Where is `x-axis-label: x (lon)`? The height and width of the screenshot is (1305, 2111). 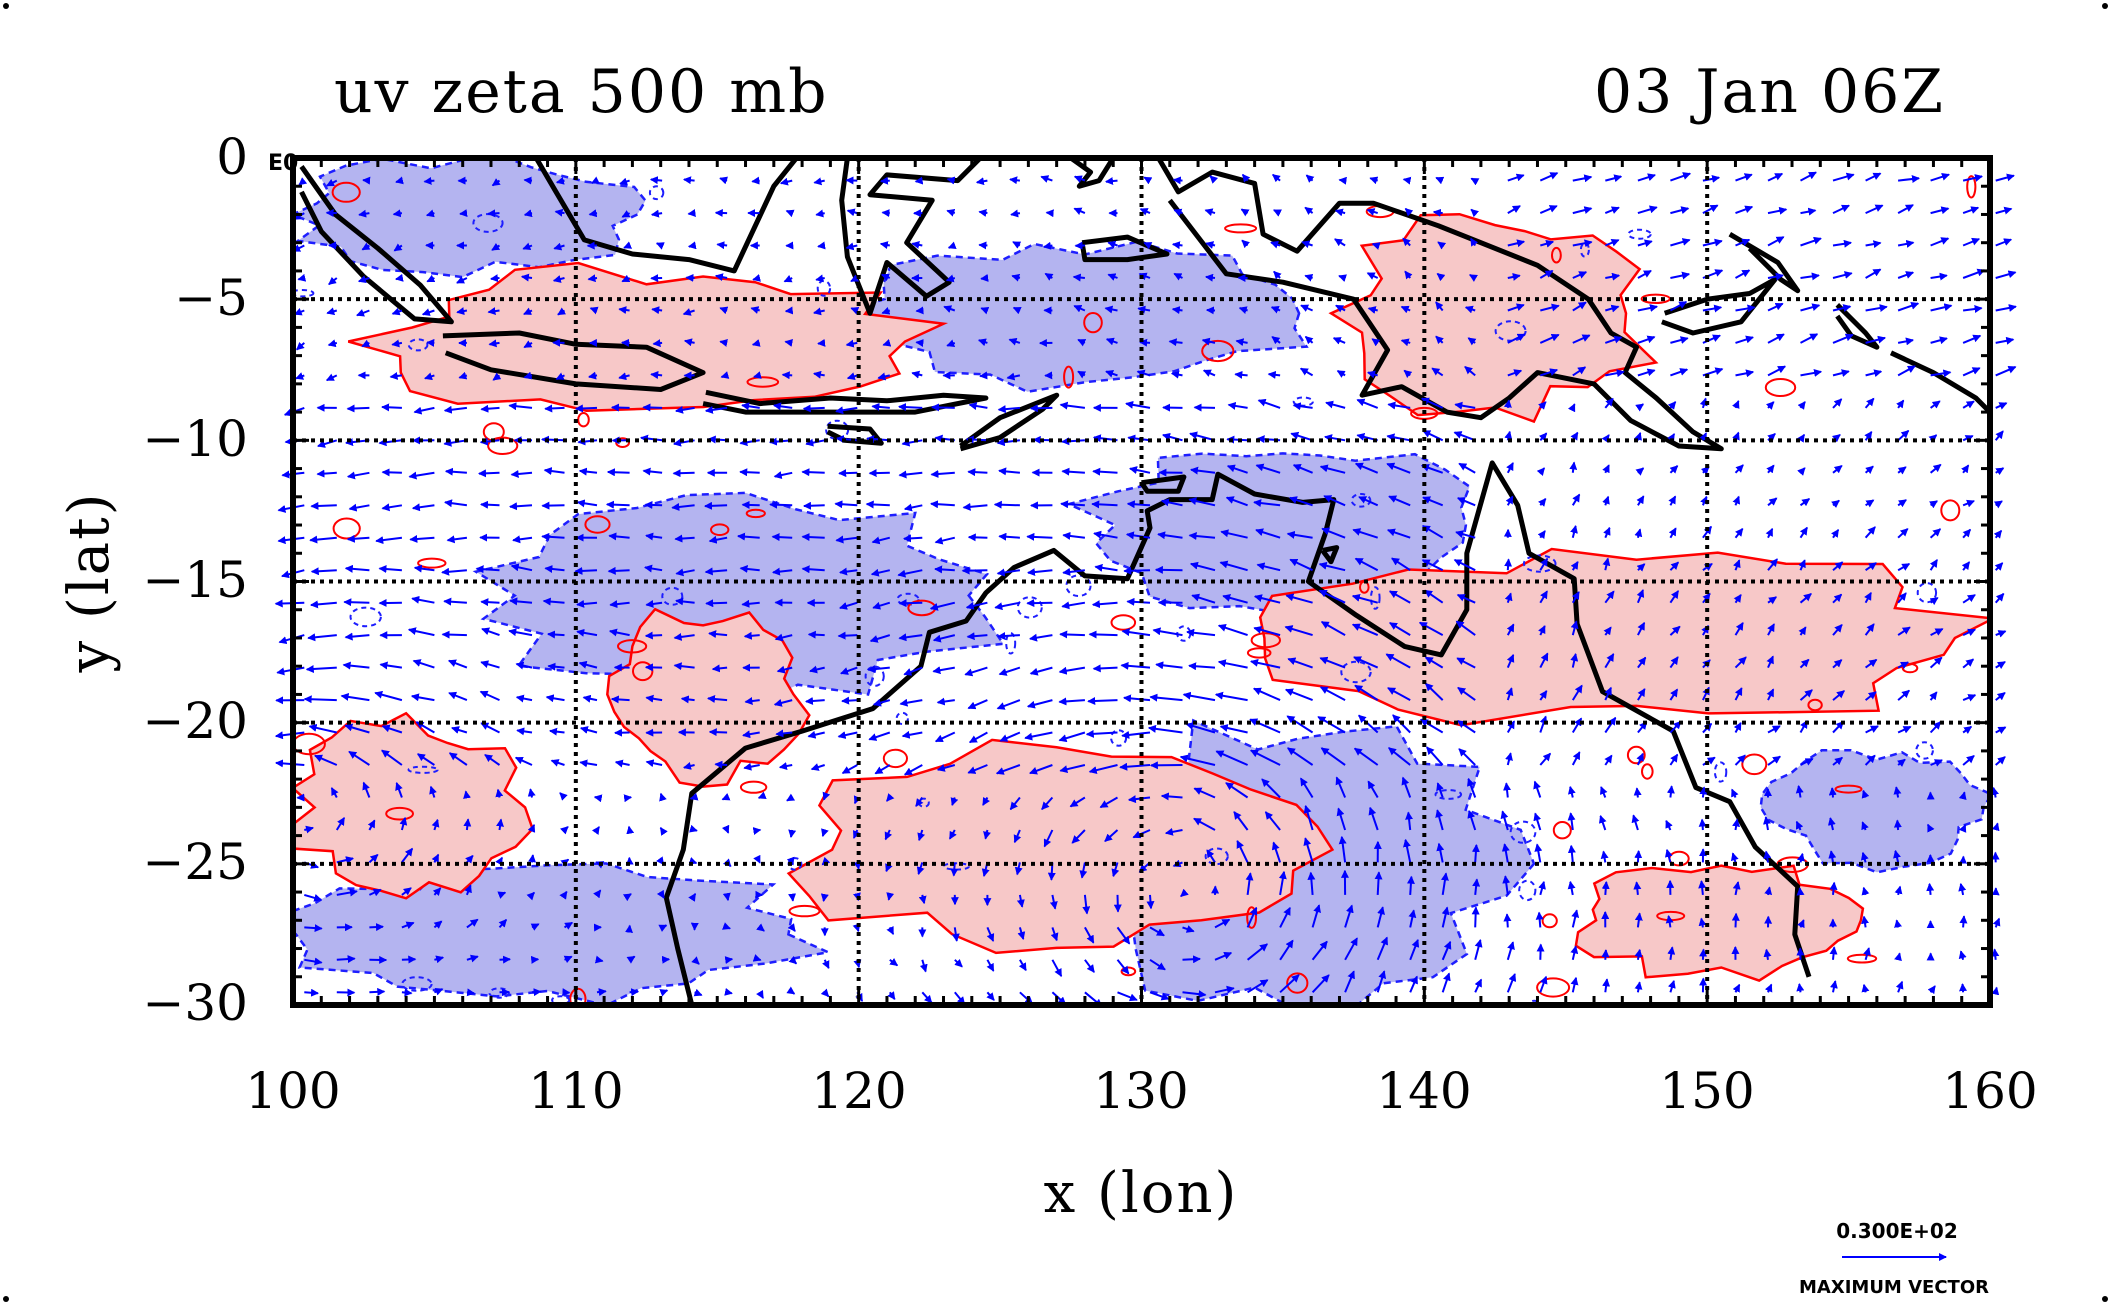 x-axis-label: x (lon) is located at coordinates (1141, 1193).